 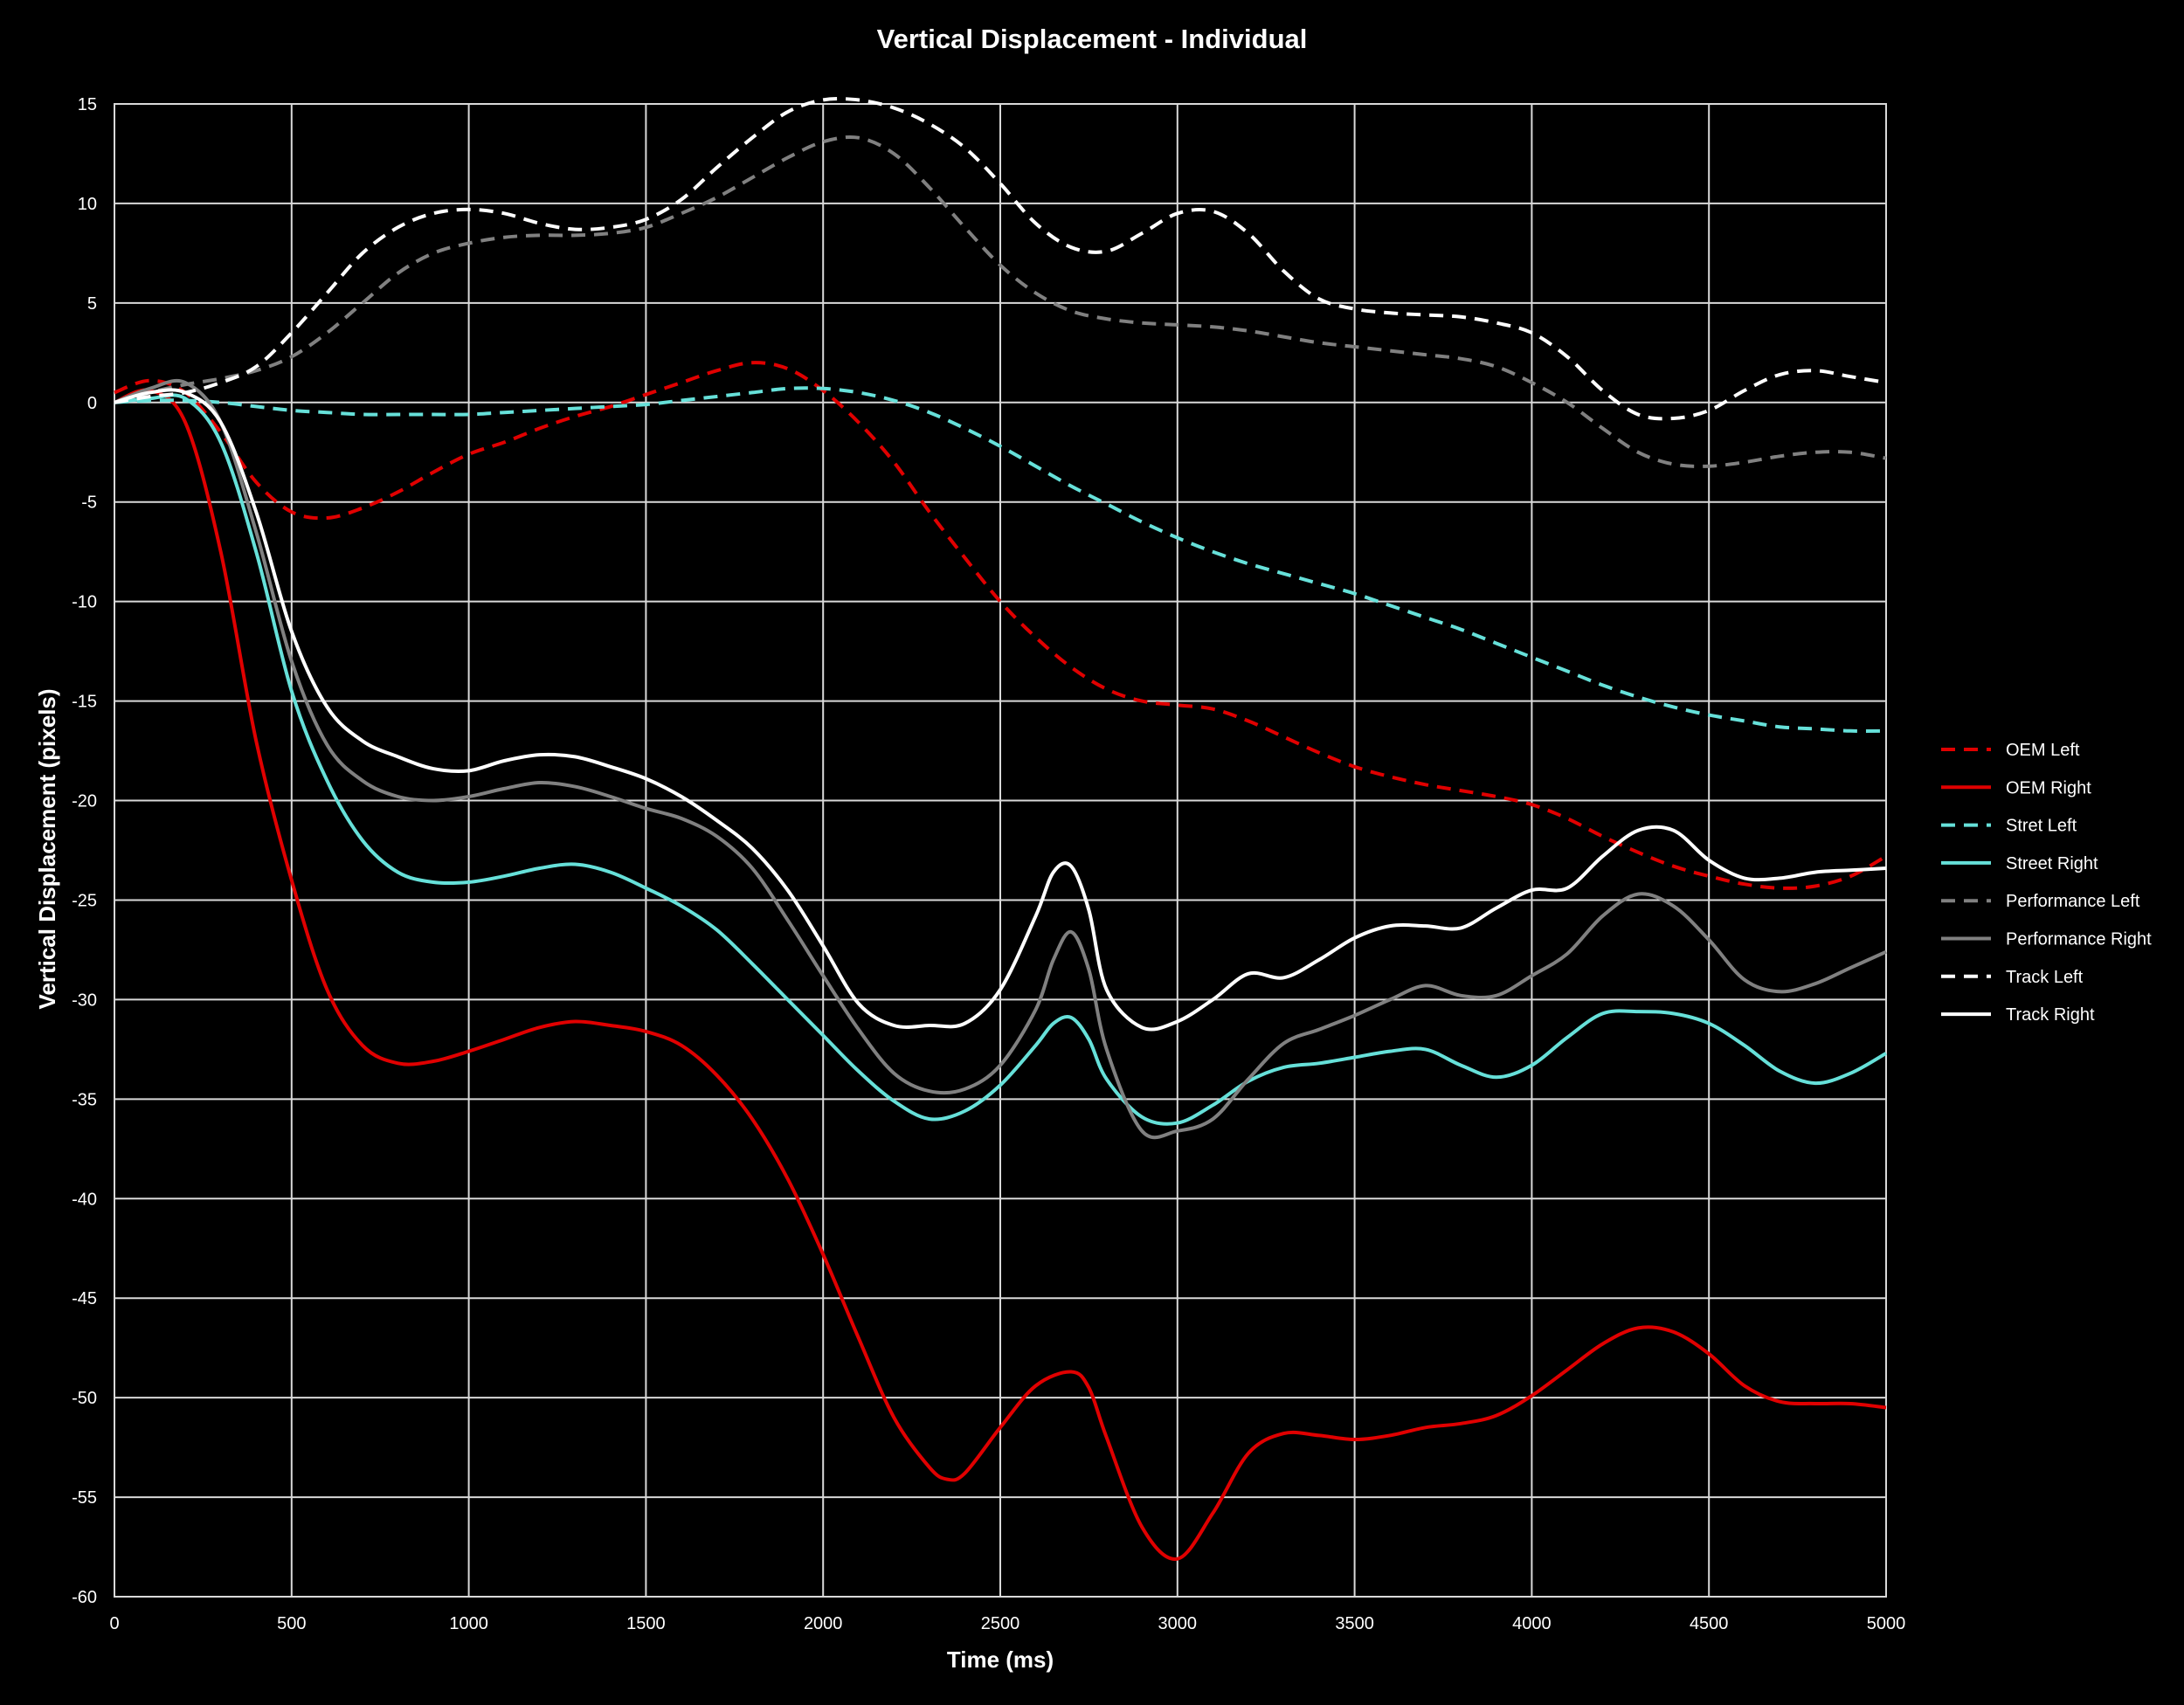 I want to click on x-tick-label: 500, so click(x=291, y=1623).